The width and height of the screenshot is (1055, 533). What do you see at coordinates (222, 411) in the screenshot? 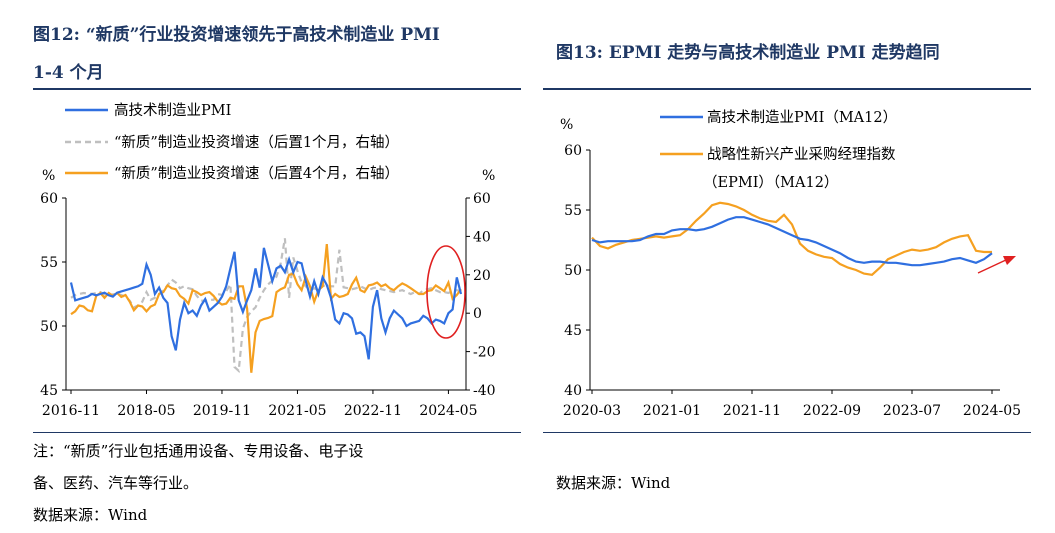
I see `x-tick-label: 2019-11` at bounding box center [222, 411].